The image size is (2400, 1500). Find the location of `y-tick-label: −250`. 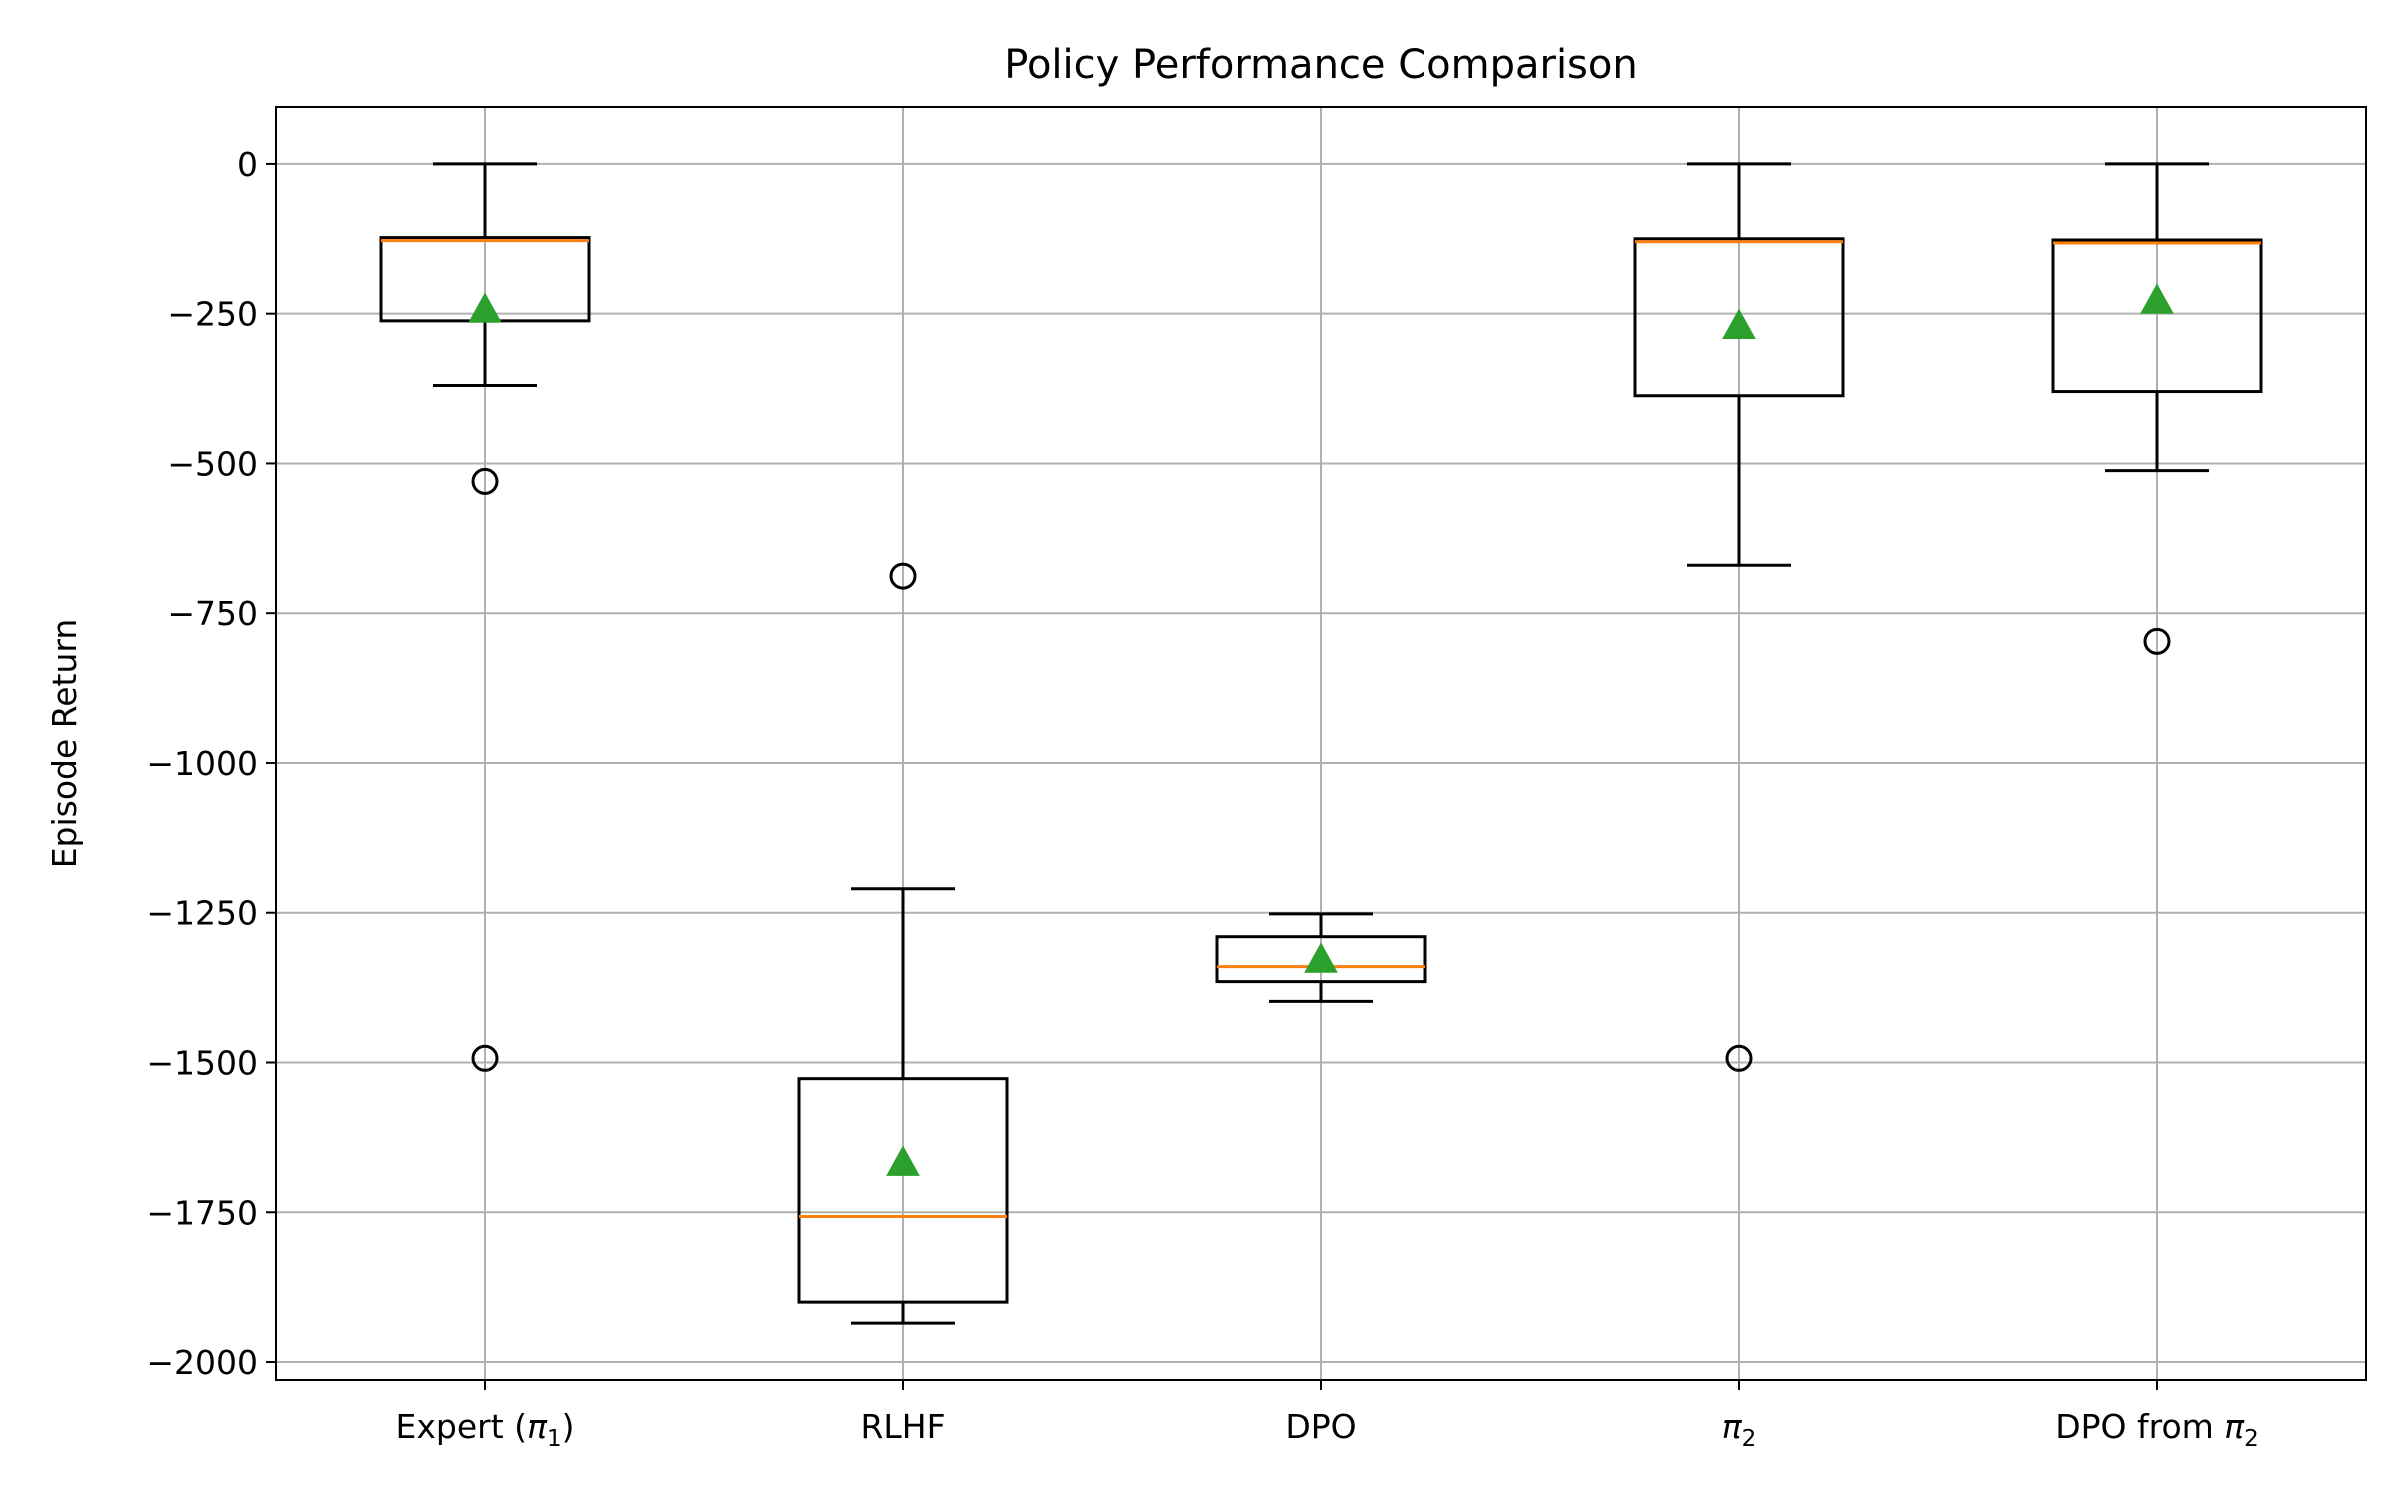

y-tick-label: −250 is located at coordinates (212, 314).